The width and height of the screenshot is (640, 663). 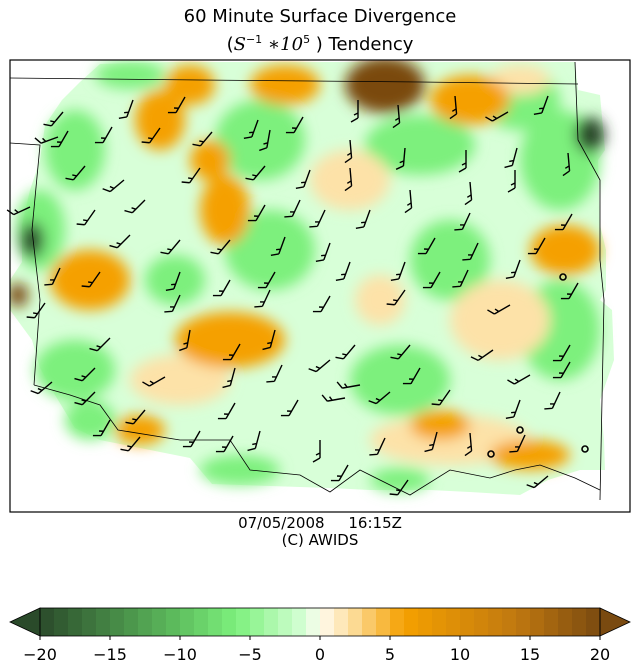 What do you see at coordinates (307, 39) in the screenshot?
I see `subtitle-exponent-2: 5` at bounding box center [307, 39].